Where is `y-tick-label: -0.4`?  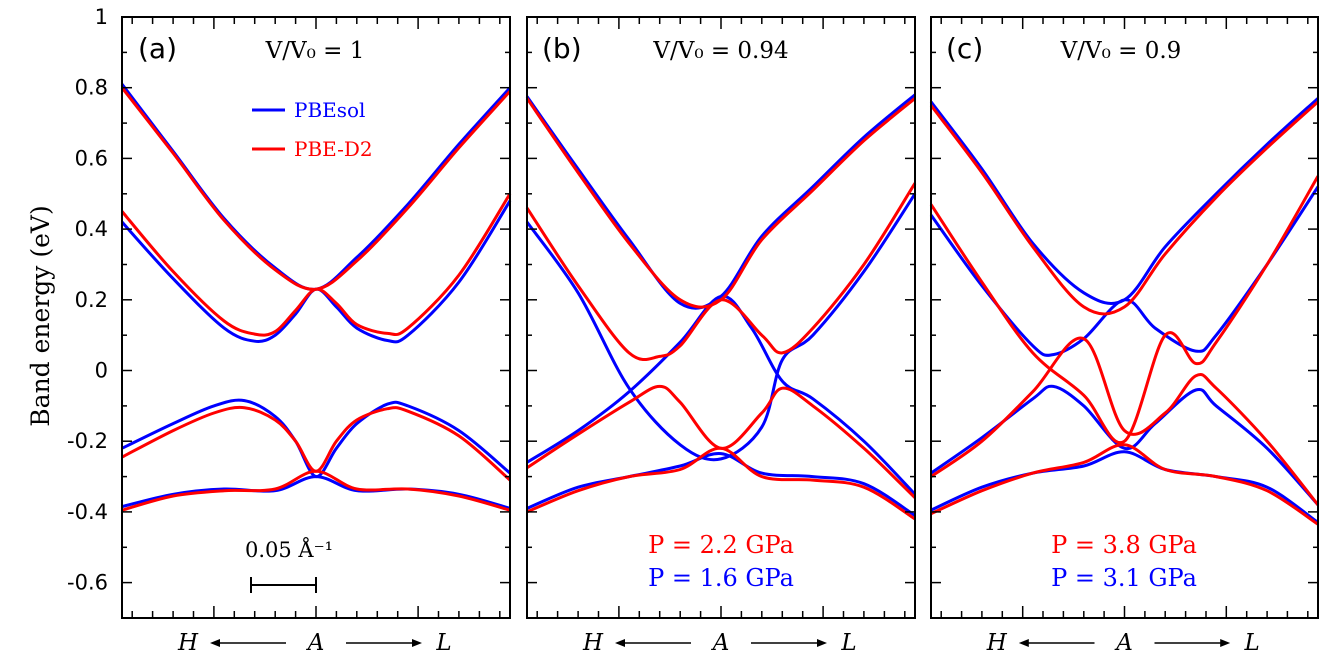 y-tick-label: -0.4 is located at coordinates (87, 512).